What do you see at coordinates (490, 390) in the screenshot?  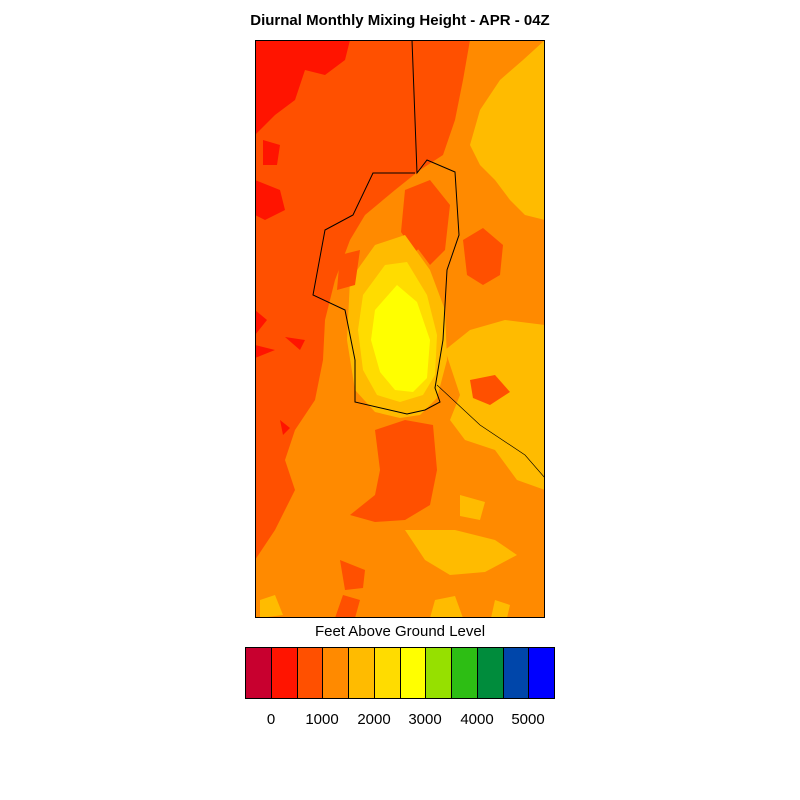 I see `contour-1500-east-patch` at bounding box center [490, 390].